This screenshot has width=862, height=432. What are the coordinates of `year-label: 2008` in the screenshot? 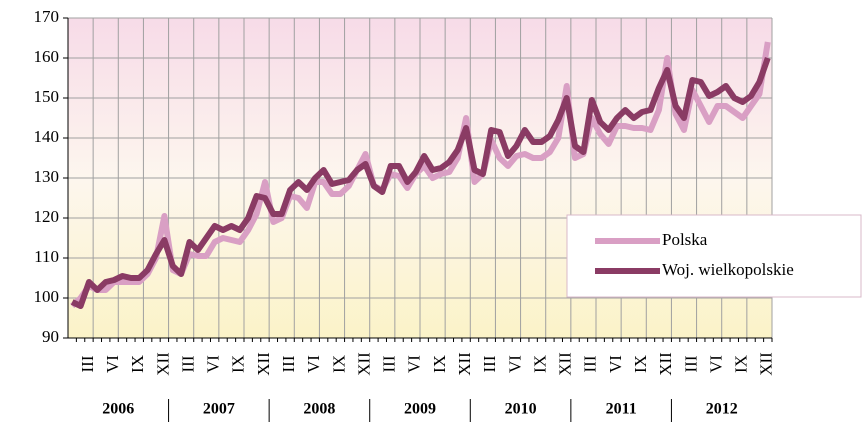 It's located at (319, 409).